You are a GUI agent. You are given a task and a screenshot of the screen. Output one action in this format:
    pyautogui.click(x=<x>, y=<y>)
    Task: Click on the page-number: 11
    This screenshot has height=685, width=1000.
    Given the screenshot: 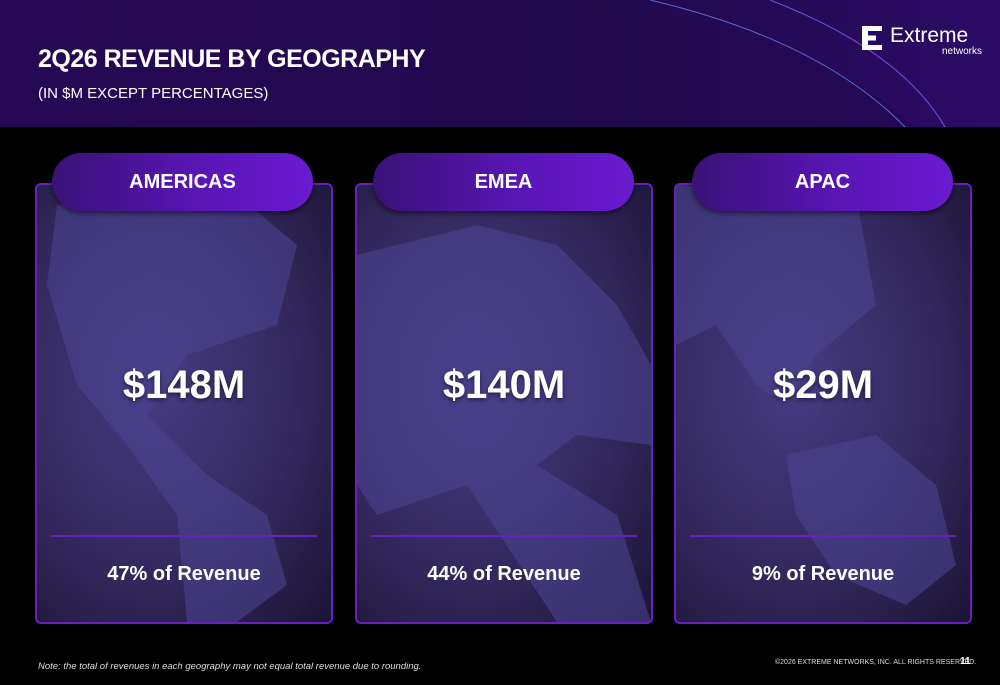 What is the action you would take?
    pyautogui.click(x=965, y=661)
    